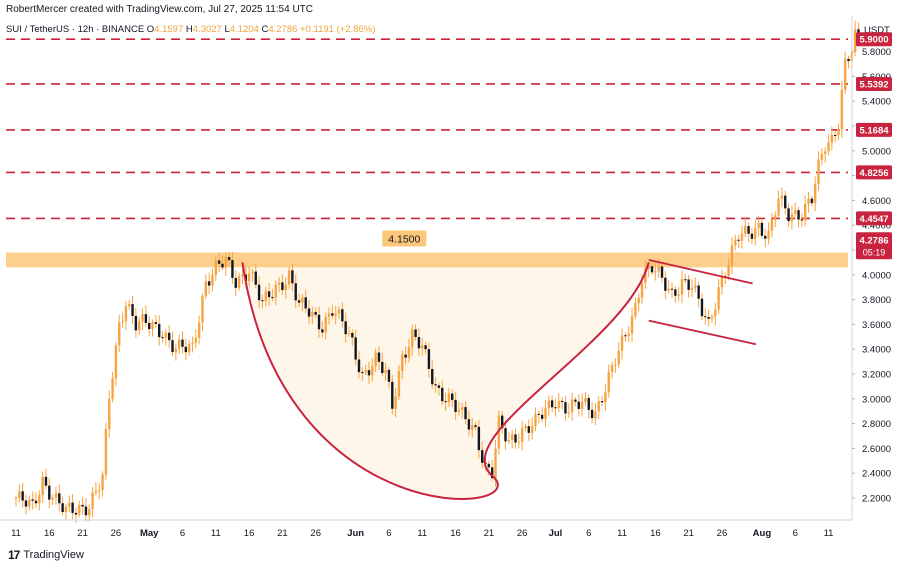 The width and height of the screenshot is (900, 567). What do you see at coordinates (876, 102) in the screenshot?
I see `y-tick-label: 5.4000` at bounding box center [876, 102].